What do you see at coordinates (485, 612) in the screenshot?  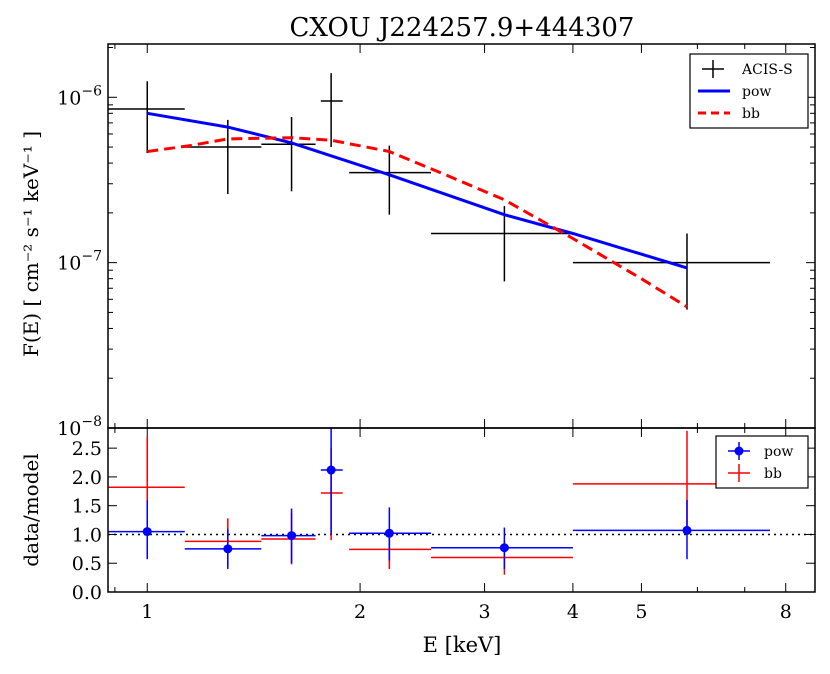 I see `x-tick-label: 3` at bounding box center [485, 612].